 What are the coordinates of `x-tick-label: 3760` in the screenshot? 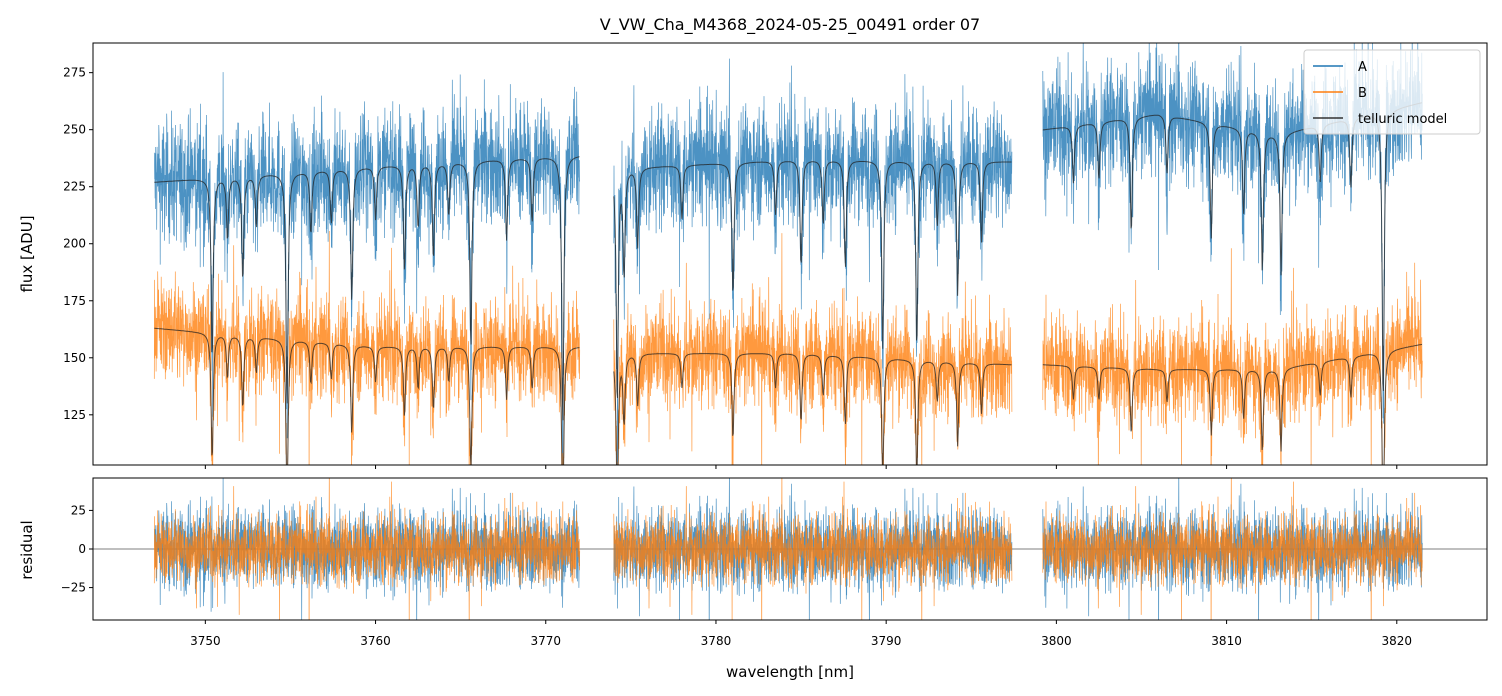 It's located at (375, 641).